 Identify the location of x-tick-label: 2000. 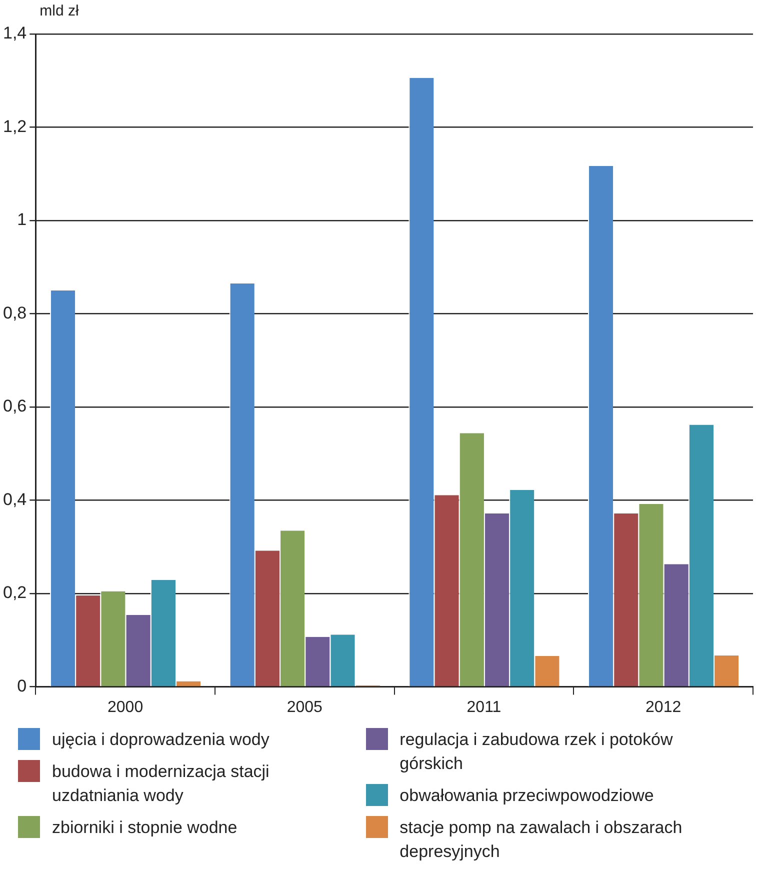
(126, 707).